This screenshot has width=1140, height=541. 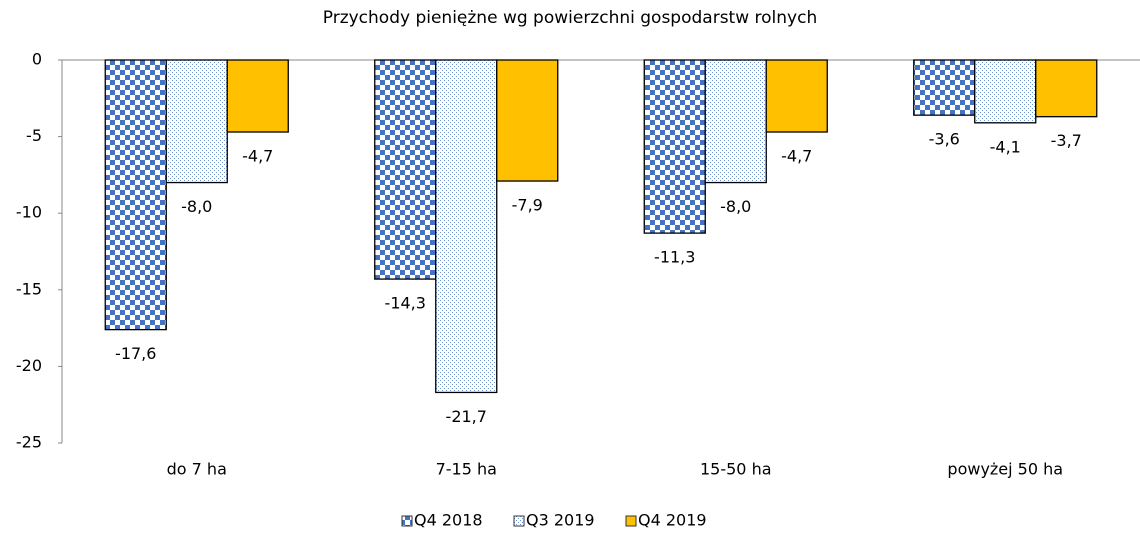 What do you see at coordinates (37, 59) in the screenshot?
I see `y-tick-label: 0` at bounding box center [37, 59].